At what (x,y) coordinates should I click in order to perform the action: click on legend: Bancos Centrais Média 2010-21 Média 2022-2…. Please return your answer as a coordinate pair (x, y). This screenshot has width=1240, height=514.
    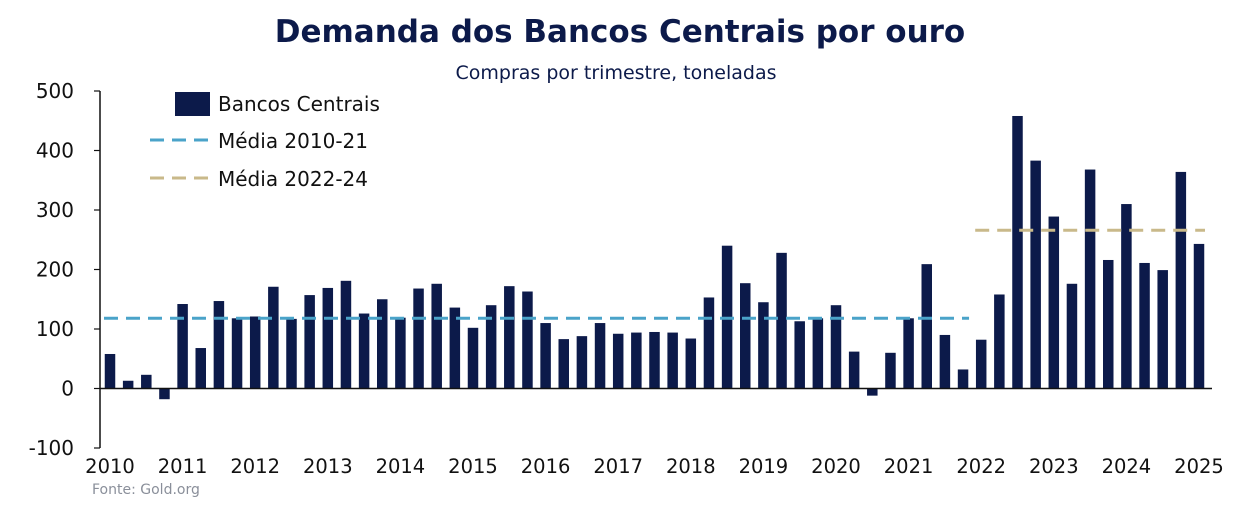
    Looking at the image, I should click on (265, 141).